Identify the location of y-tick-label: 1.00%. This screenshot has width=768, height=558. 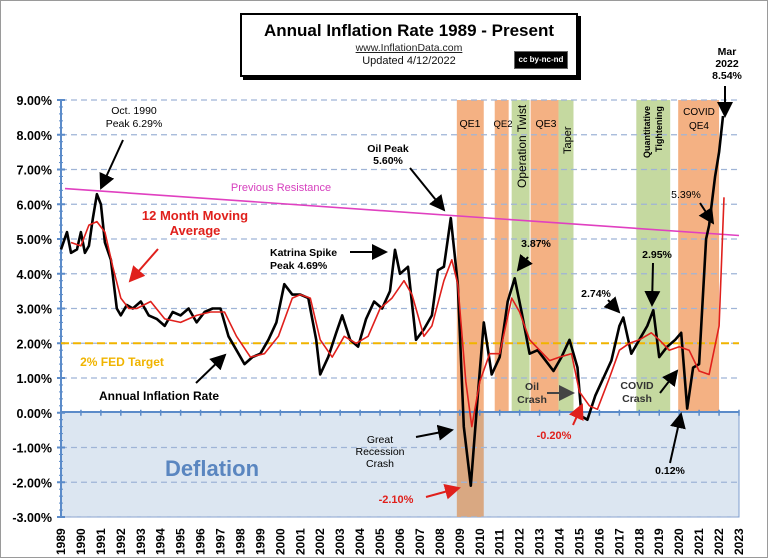
(34, 379).